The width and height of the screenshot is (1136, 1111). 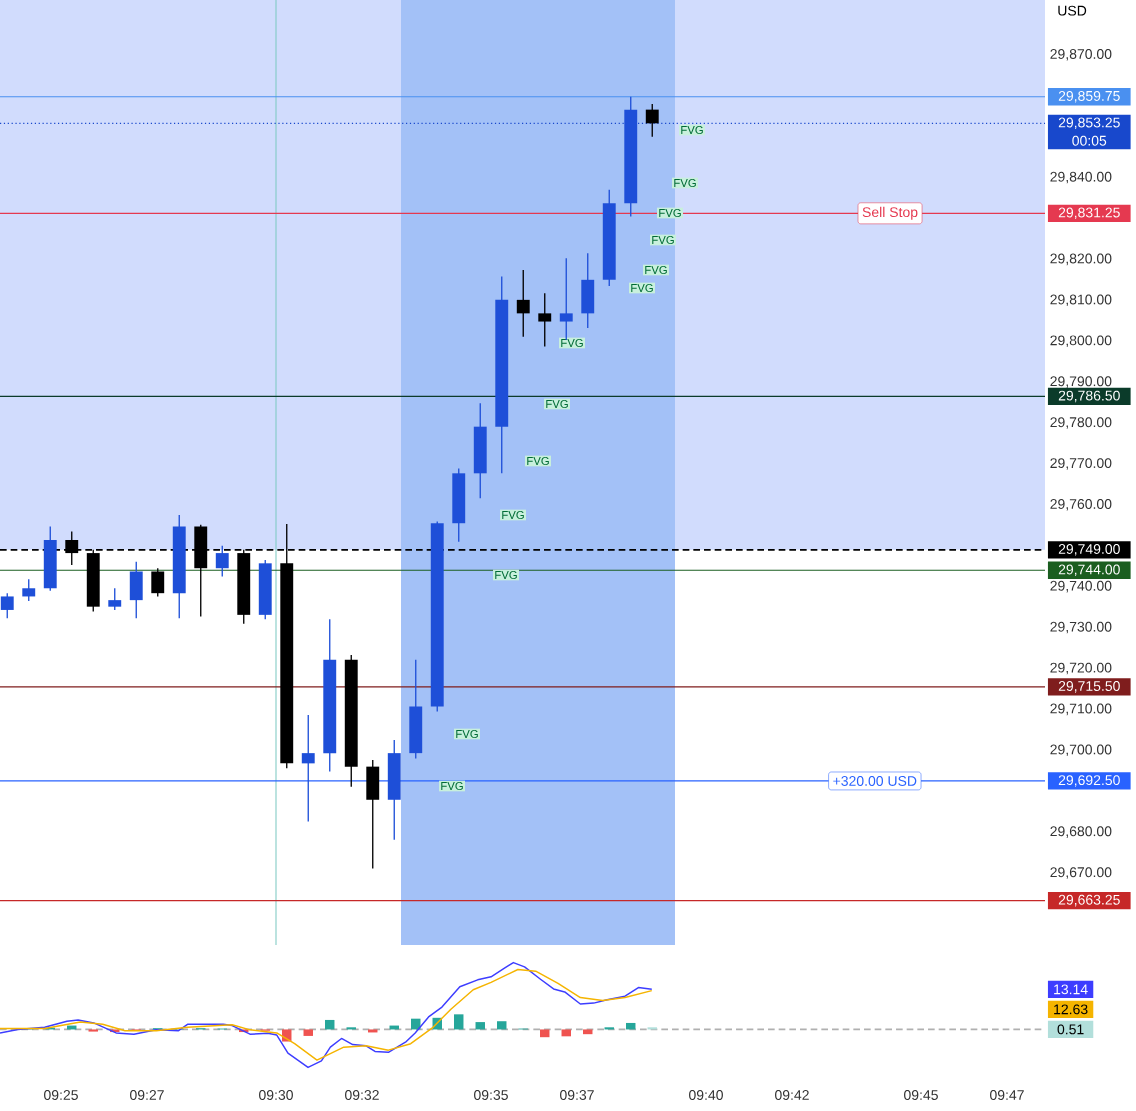 I want to click on text: 12.63, so click(x=1071, y=1009).